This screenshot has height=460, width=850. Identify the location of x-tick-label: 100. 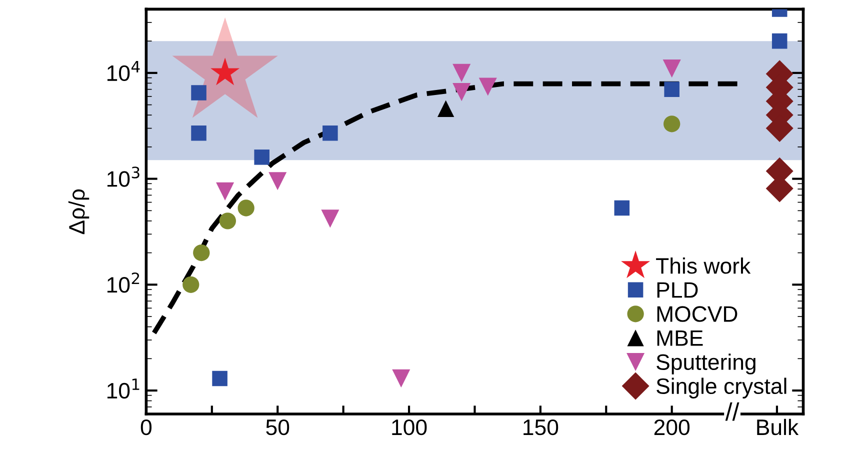
(409, 427).